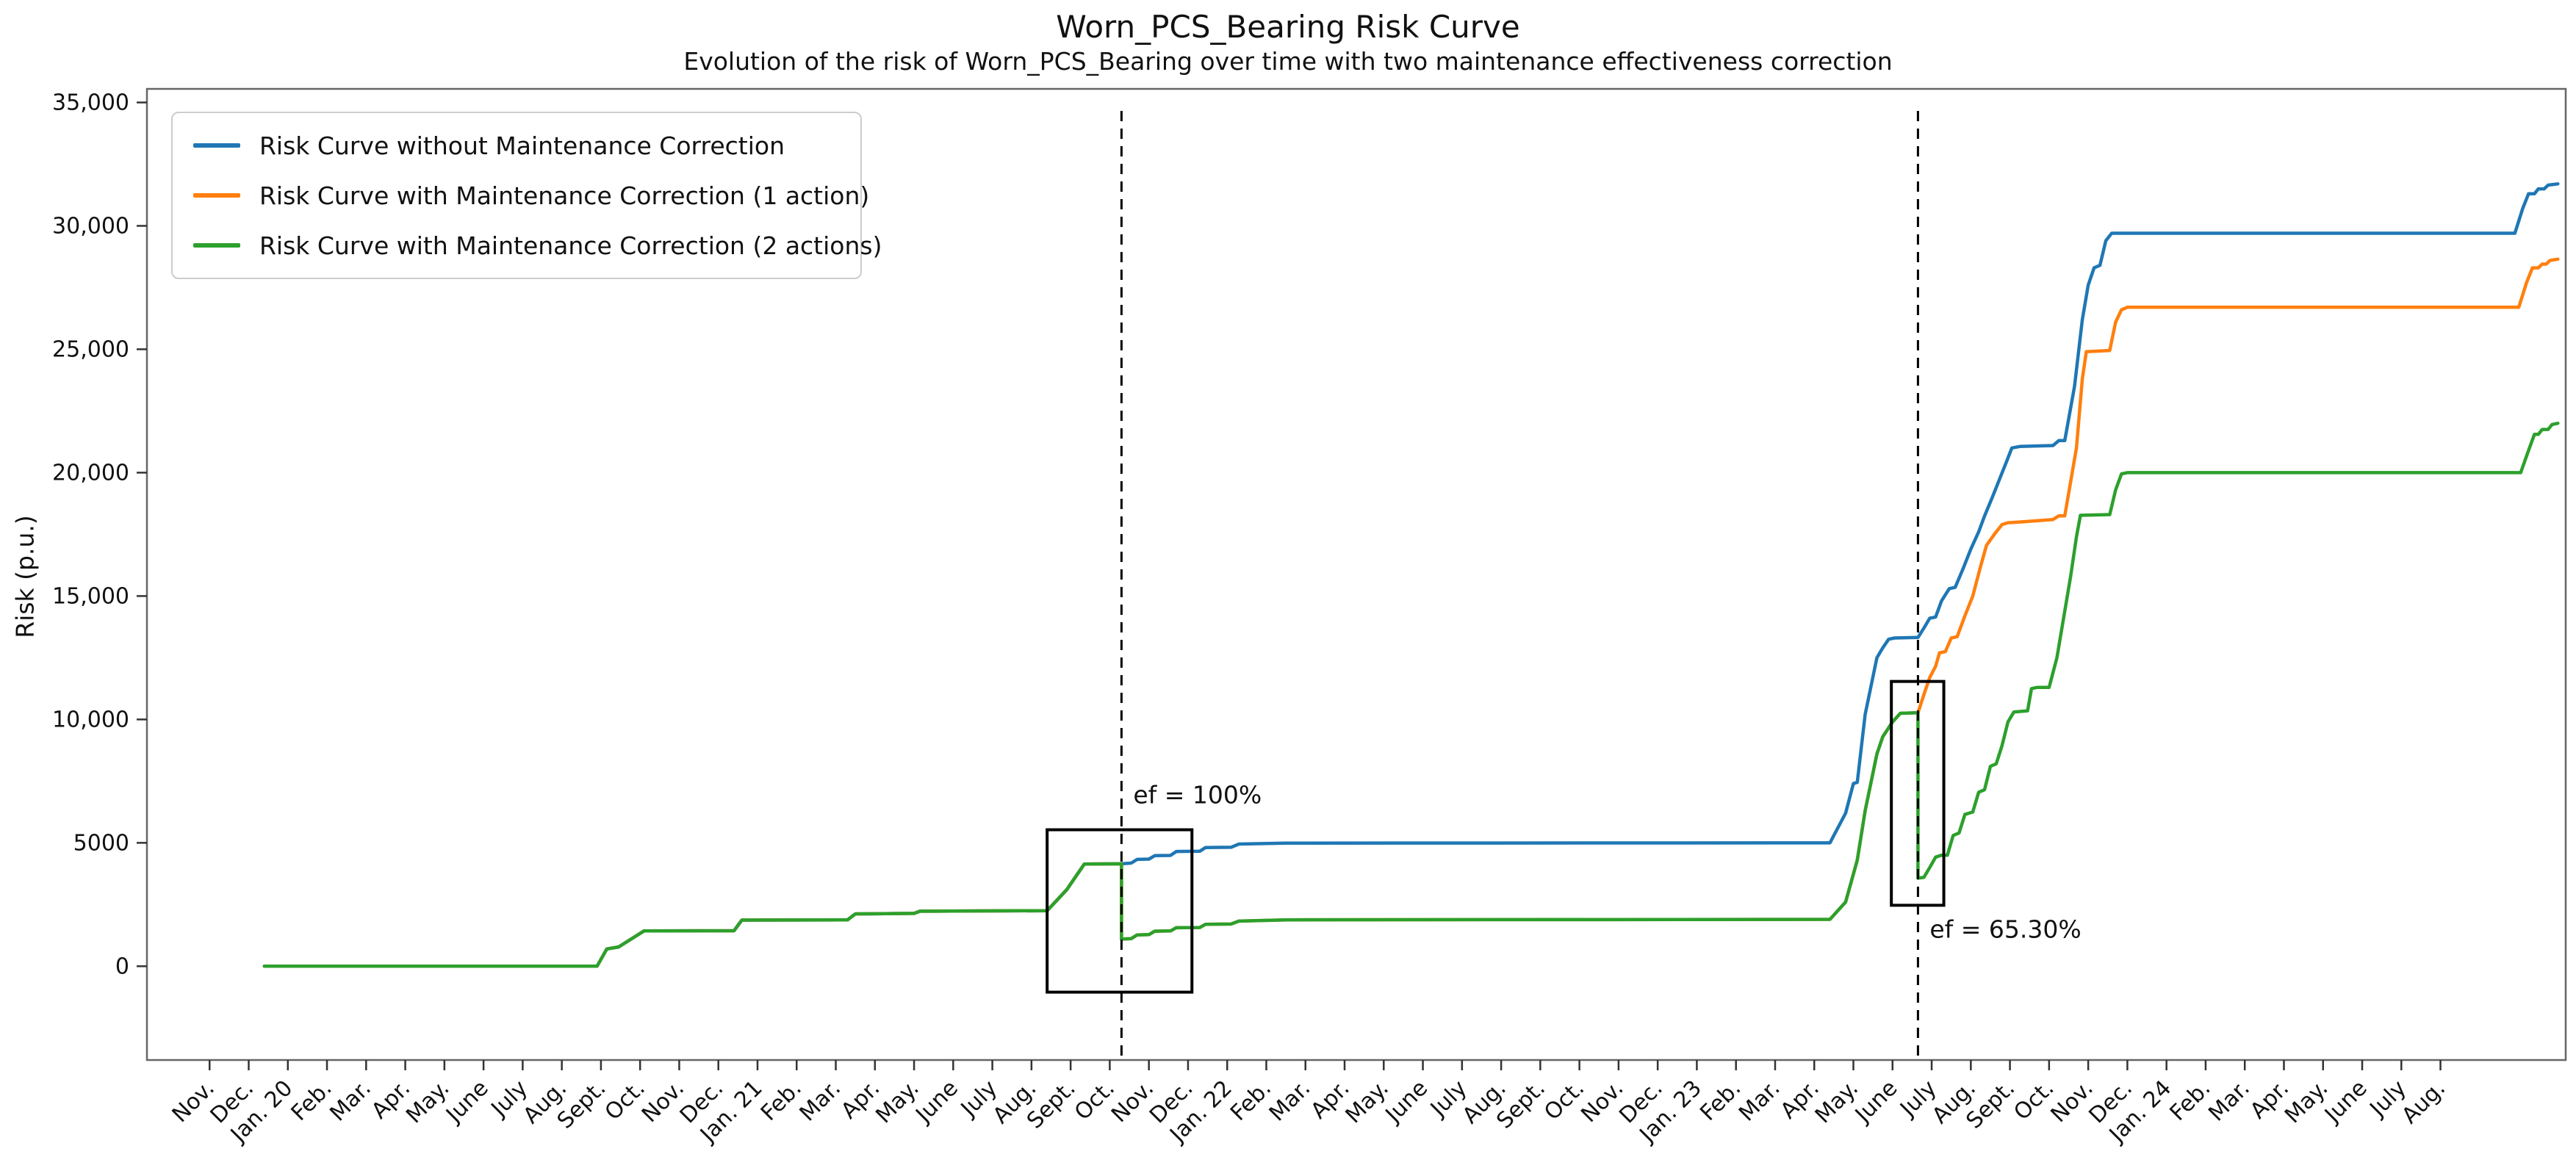  Describe the element at coordinates (2423, 1102) in the screenshot. I see `x-tick-label: Aug.` at that location.